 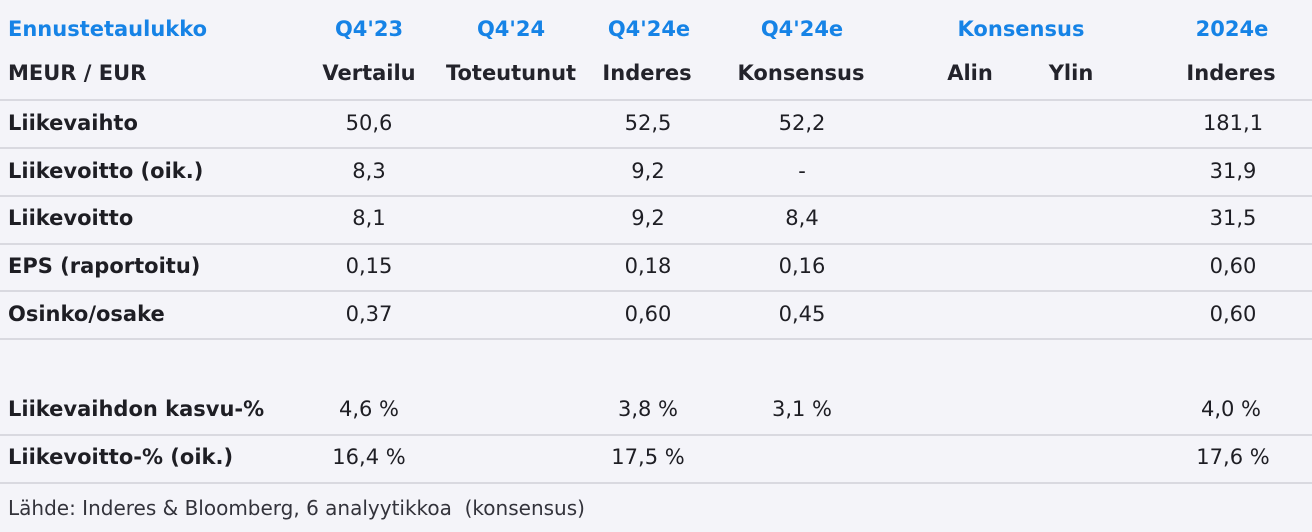 What do you see at coordinates (656, 100) in the screenshot?
I see `header-divider` at bounding box center [656, 100].